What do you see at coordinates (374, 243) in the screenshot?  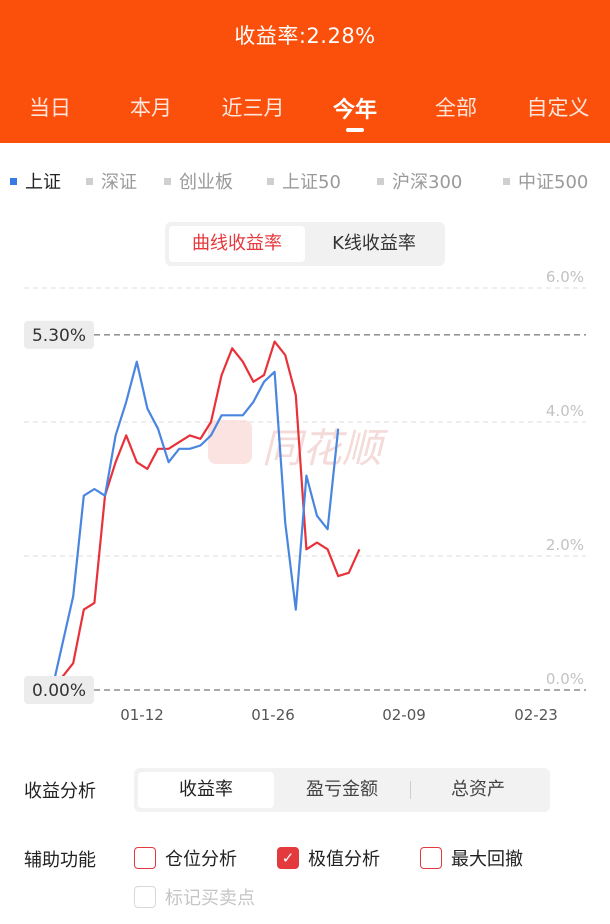 I see `kline-return-button: K线收益率` at bounding box center [374, 243].